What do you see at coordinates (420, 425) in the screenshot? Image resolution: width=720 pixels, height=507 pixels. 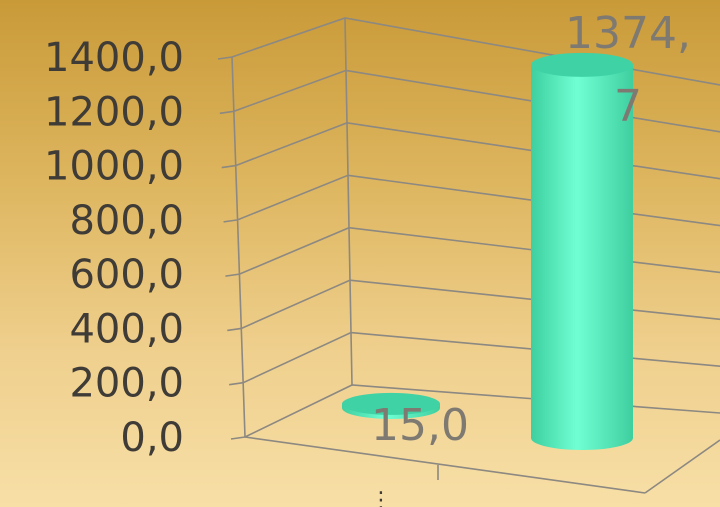 I see `data-label: 15,0` at bounding box center [420, 425].